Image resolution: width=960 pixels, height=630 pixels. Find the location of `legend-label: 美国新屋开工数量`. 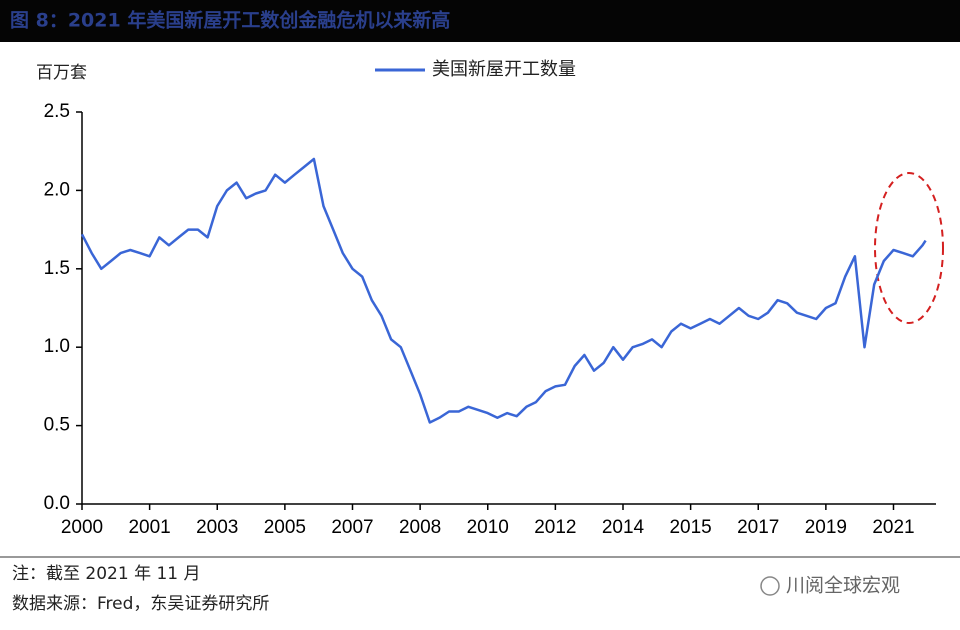

legend-label: 美国新屋开工数量 is located at coordinates (504, 69).